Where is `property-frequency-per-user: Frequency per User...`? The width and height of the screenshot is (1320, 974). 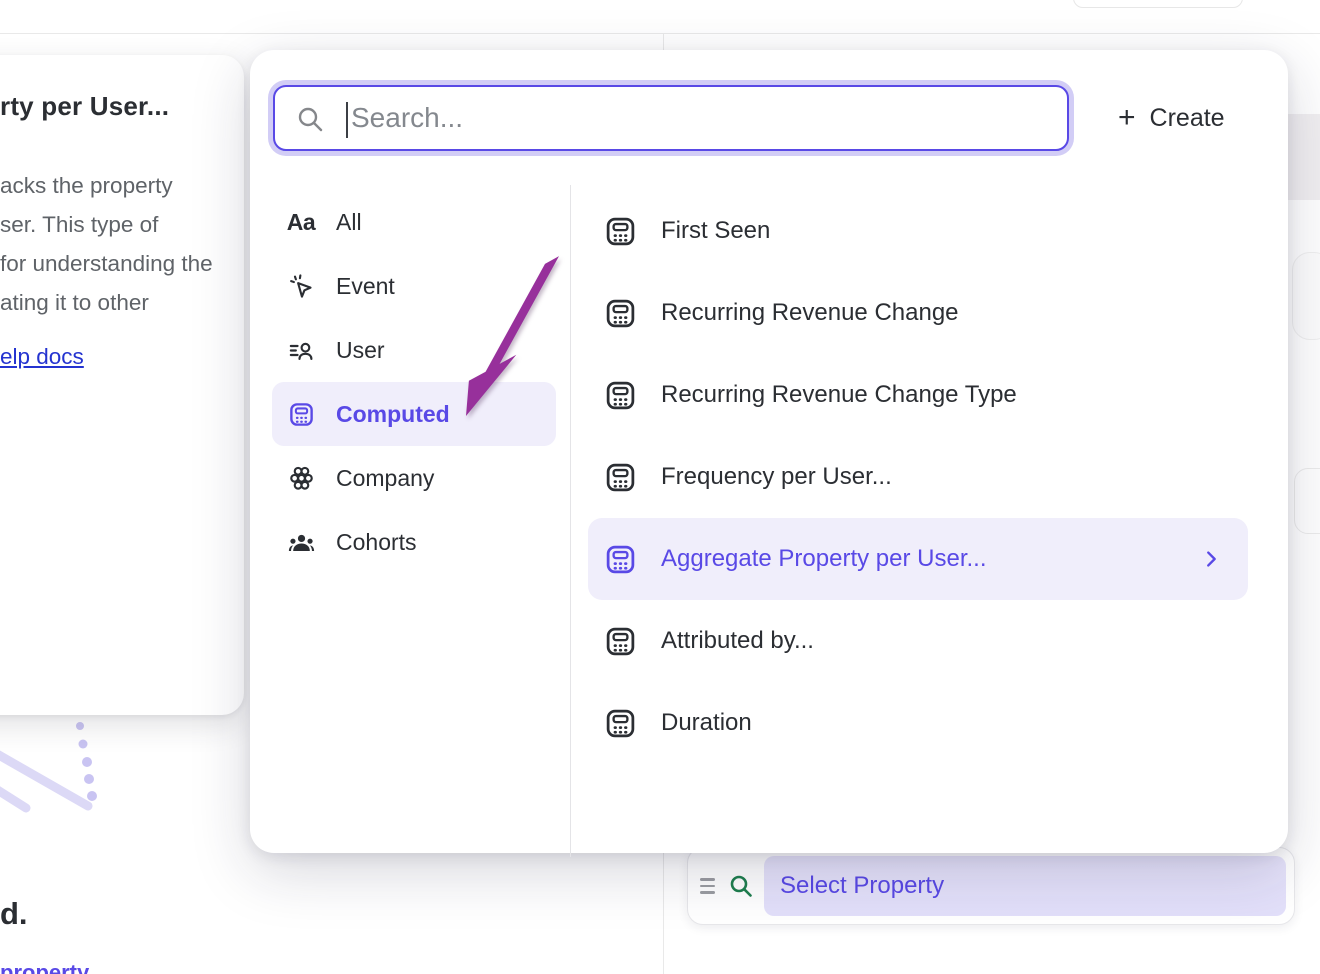 property-frequency-per-user: Frequency per User... is located at coordinates (918, 477).